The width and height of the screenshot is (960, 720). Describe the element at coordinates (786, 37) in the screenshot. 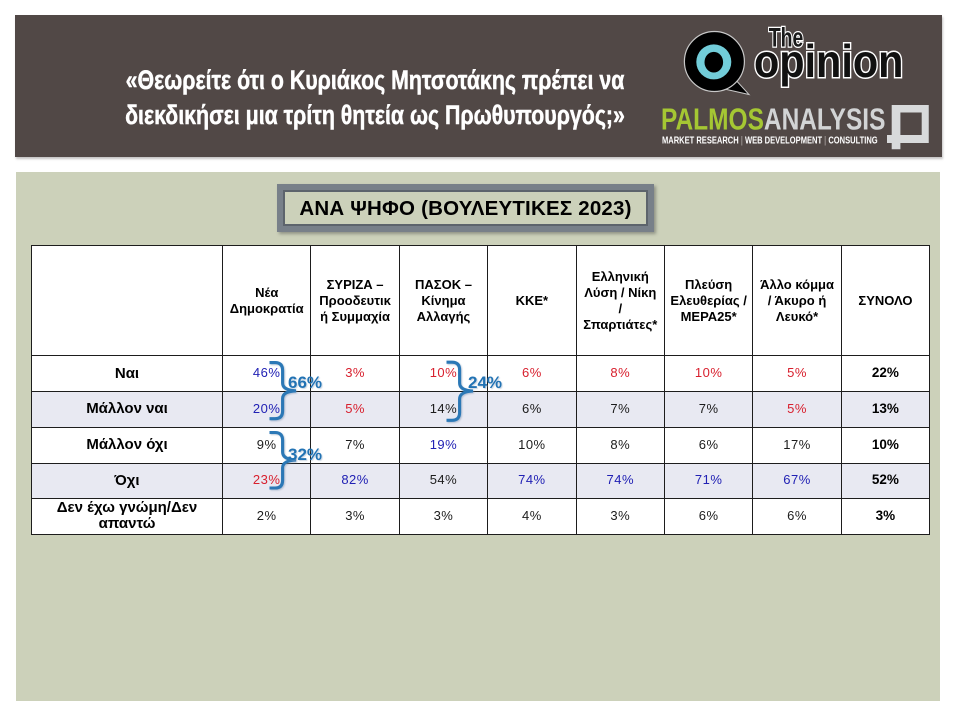

I see `svg-text: The` at that location.